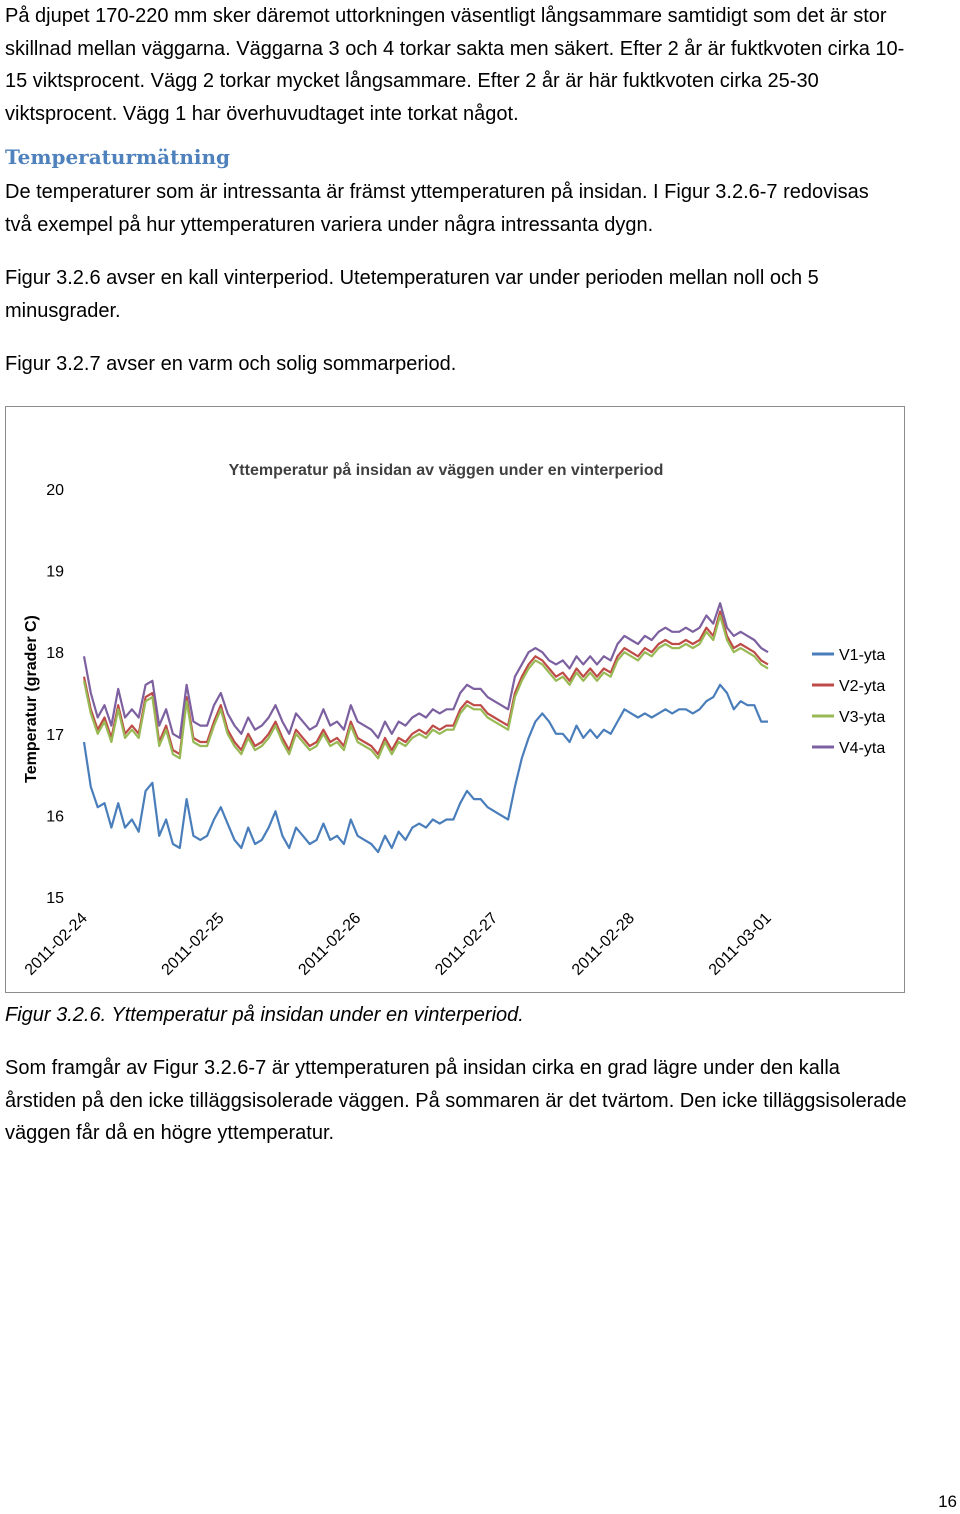  Describe the element at coordinates (740, 944) in the screenshot. I see `x-tick-label: 2011-03-01` at that location.